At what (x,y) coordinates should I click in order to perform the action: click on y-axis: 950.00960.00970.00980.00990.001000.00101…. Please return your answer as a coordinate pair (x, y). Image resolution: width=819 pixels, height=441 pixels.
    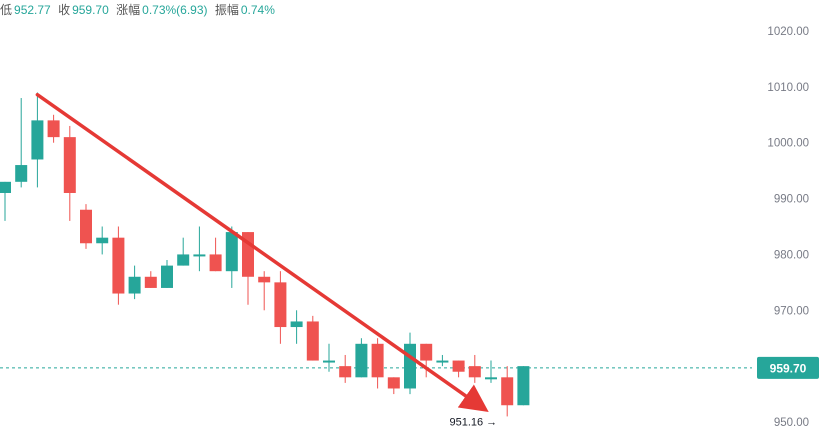
    Looking at the image, I should click on (788, 227).